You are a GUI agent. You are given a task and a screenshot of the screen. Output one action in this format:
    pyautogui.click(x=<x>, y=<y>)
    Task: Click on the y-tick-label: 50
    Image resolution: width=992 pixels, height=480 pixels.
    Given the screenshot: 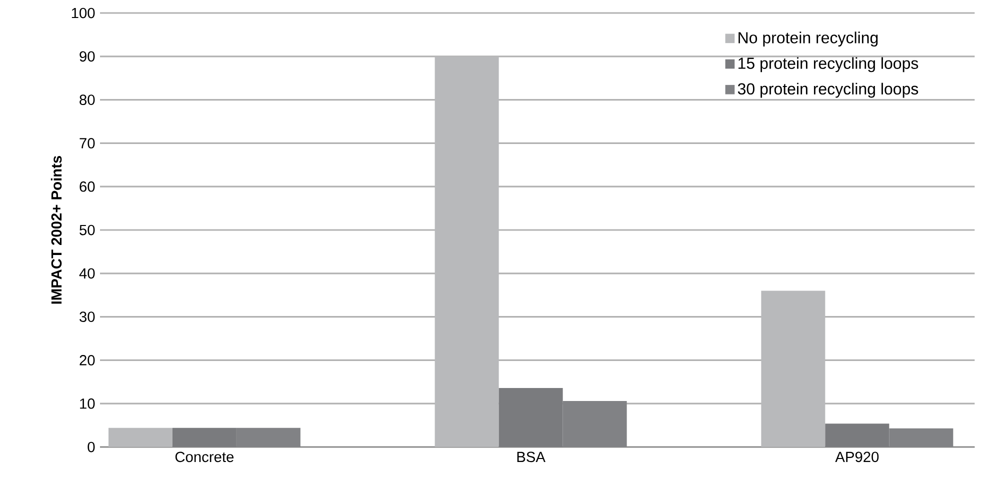 What is the action you would take?
    pyautogui.click(x=87, y=230)
    